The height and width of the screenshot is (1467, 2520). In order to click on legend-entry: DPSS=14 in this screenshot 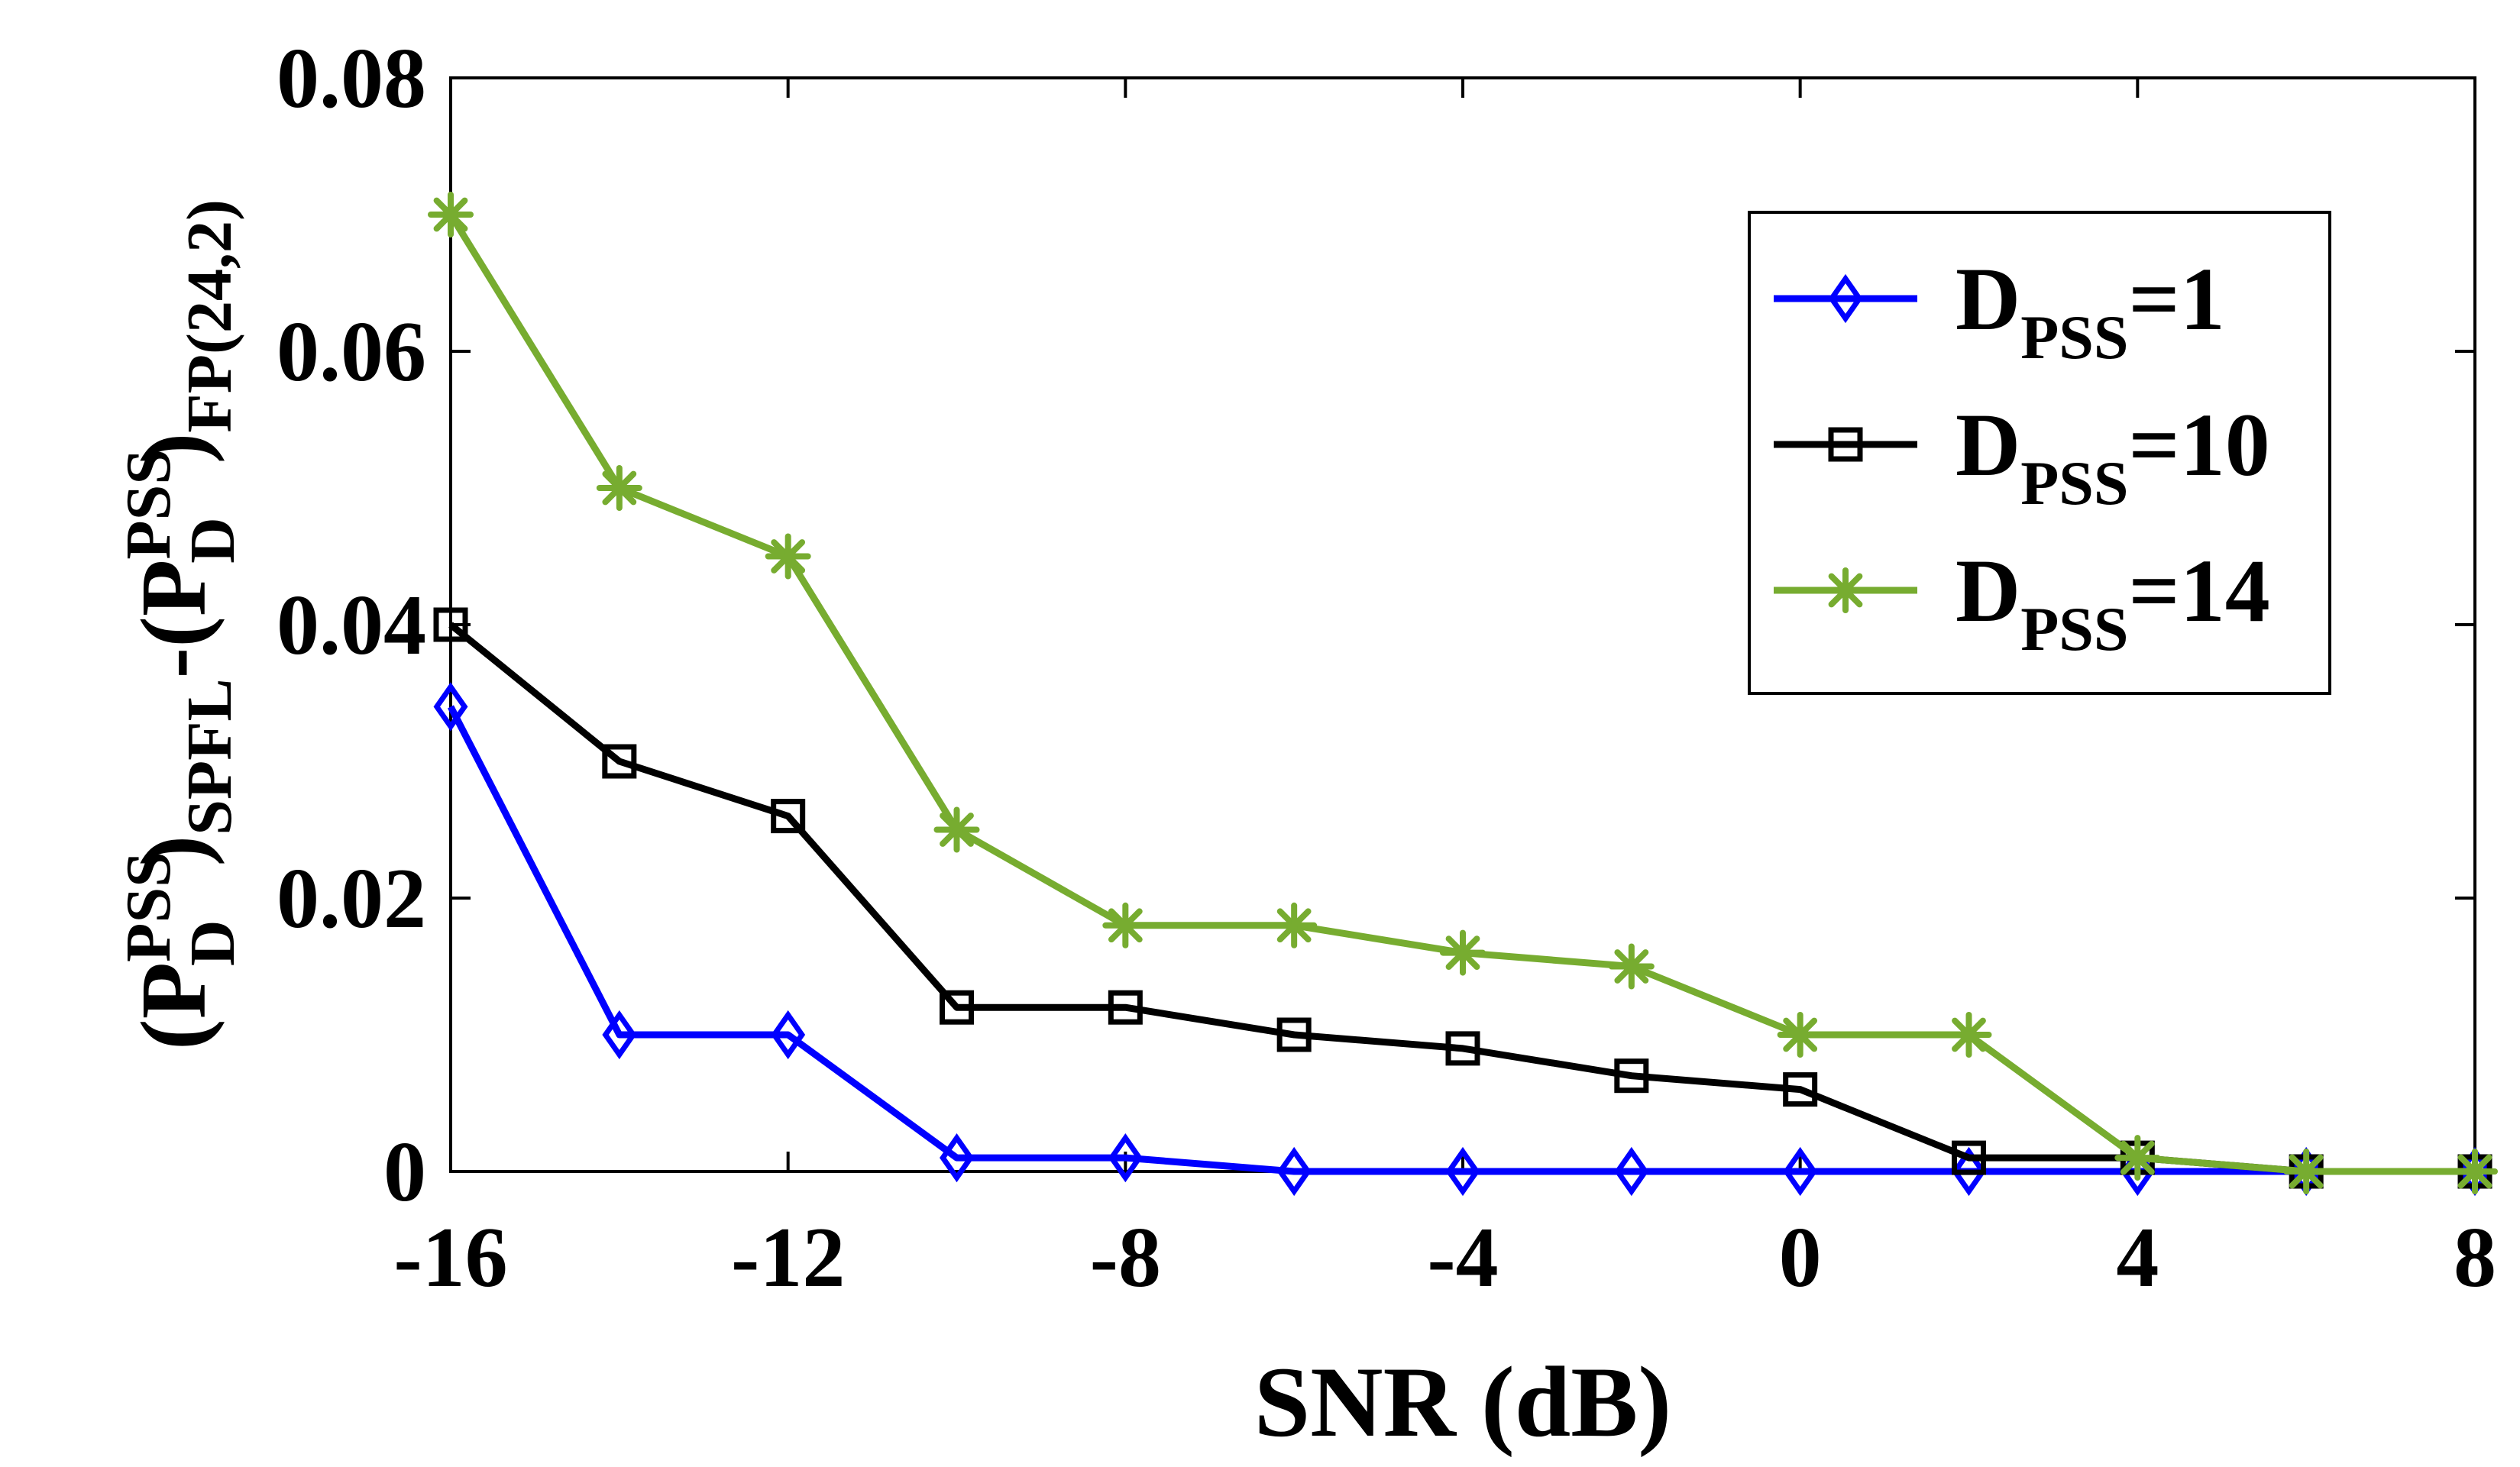, I will do `click(2022, 603)`.